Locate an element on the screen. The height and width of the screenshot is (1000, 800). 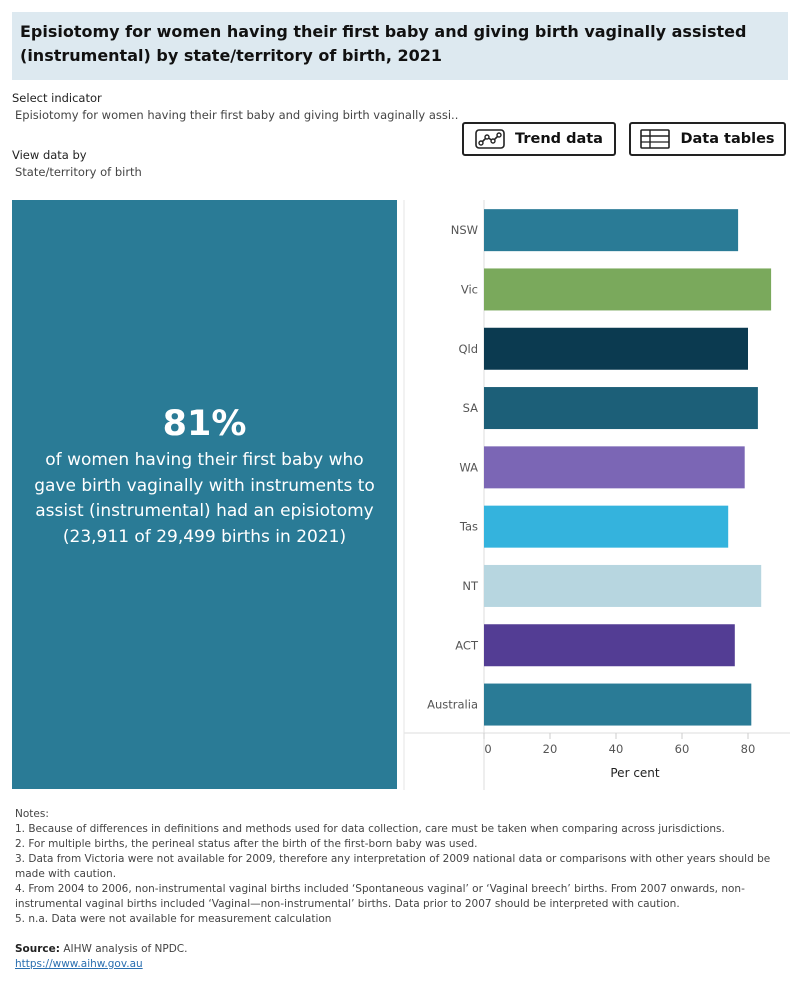
data-tables-button: Data tables is located at coordinates (707, 139).